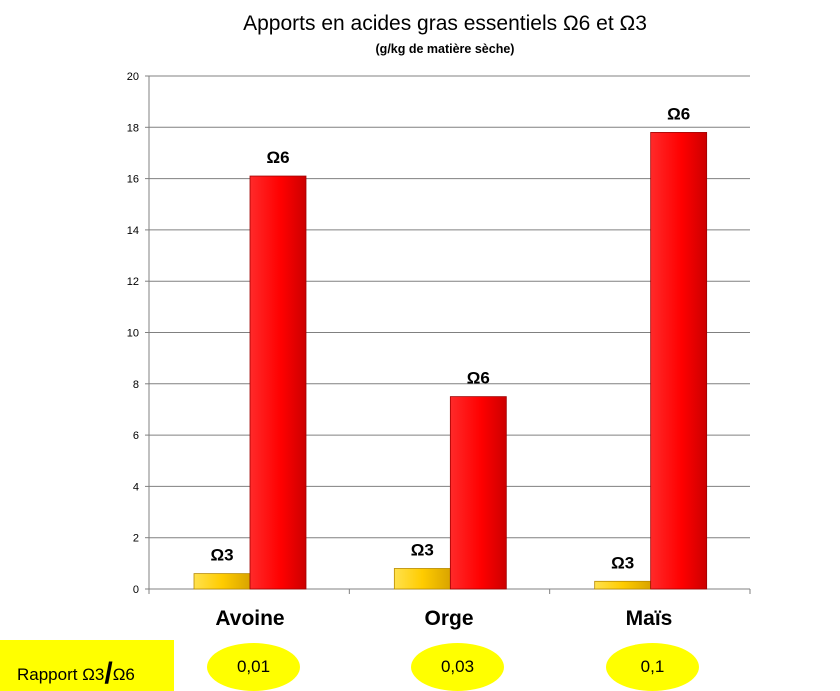 This screenshot has height=691, width=840. I want to click on bar-omega6-maïs, so click(679, 361).